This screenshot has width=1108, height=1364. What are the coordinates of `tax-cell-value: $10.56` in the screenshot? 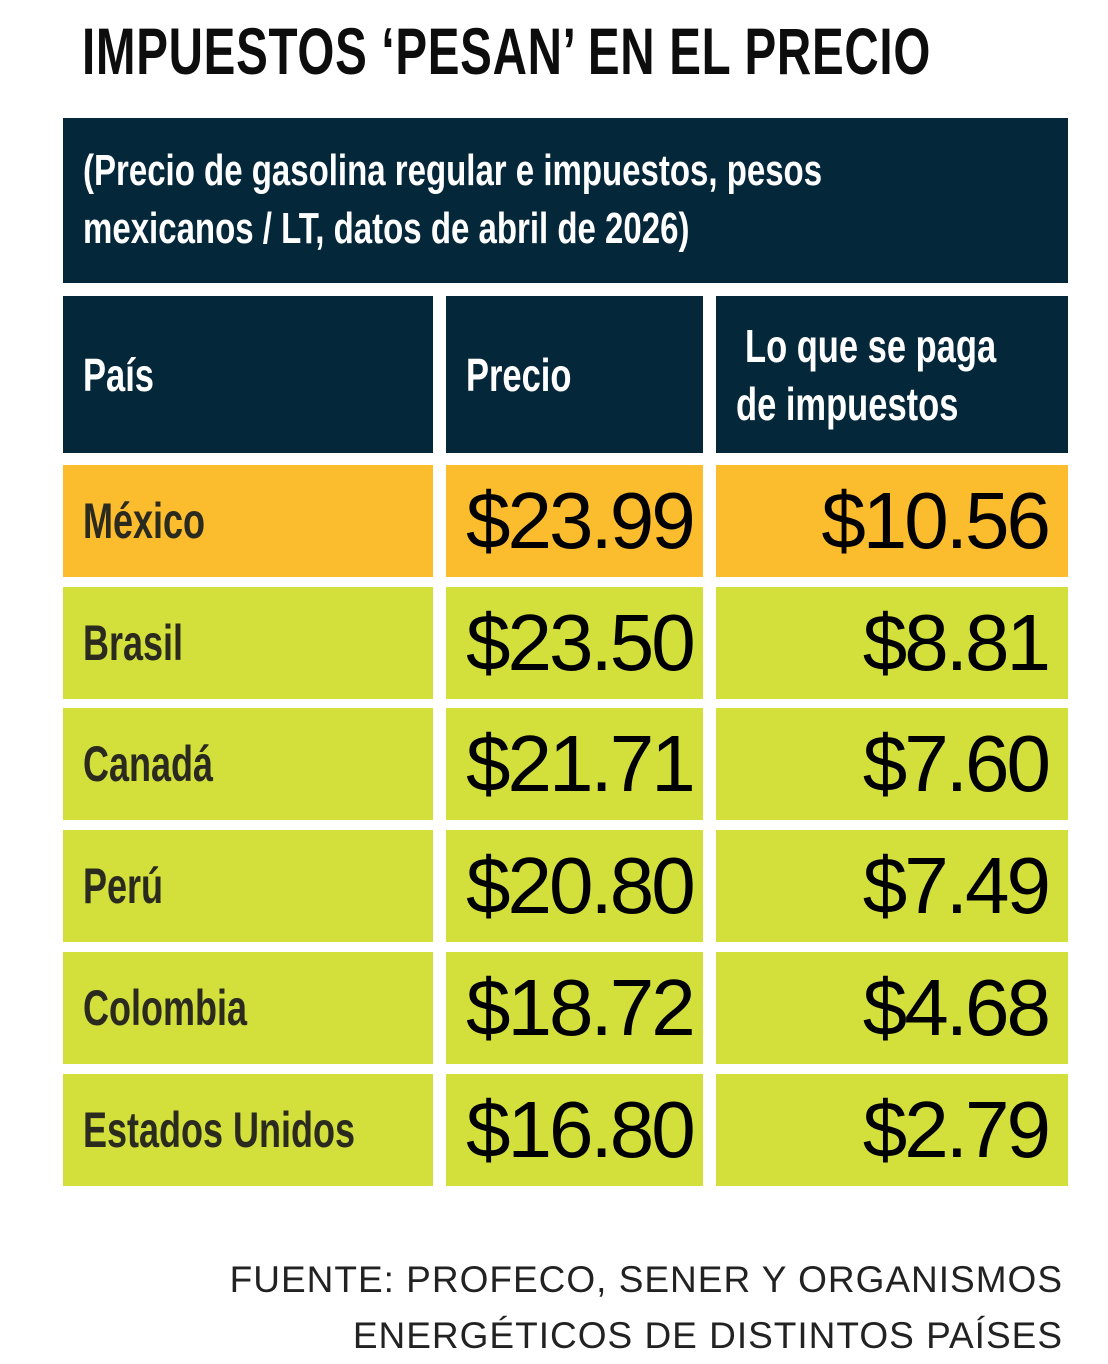 It's located at (936, 520).